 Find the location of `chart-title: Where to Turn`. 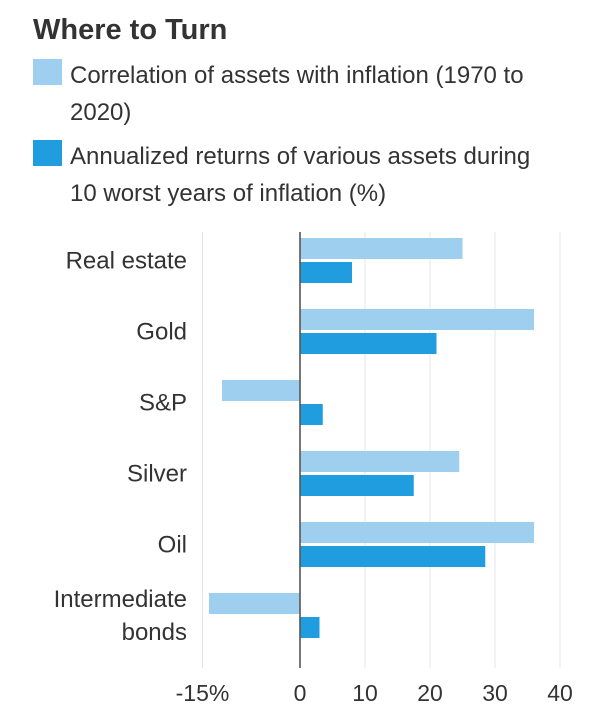

chart-title: Where to Turn is located at coordinates (130, 30).